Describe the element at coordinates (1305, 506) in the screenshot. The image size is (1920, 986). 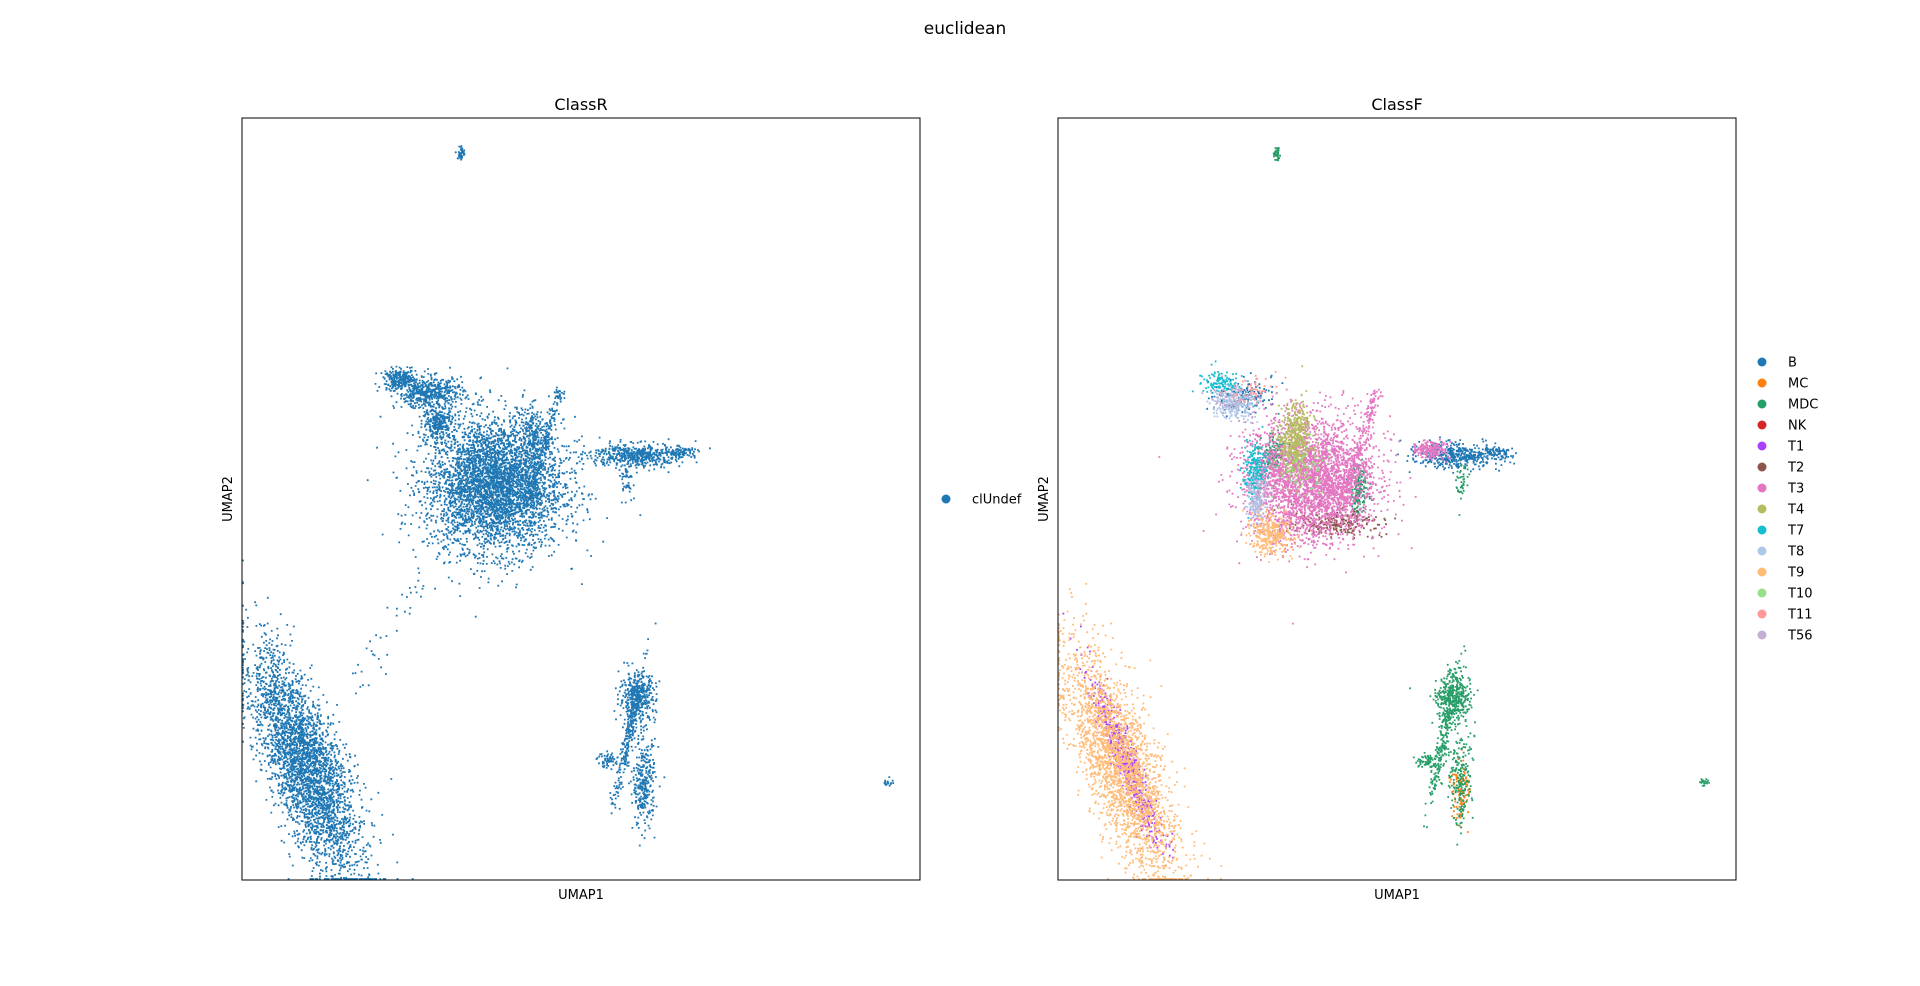
I see `series-points-T3` at that location.